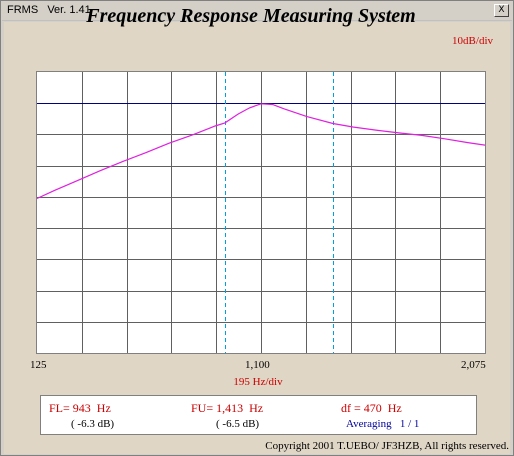 Image resolution: width=514 pixels, height=456 pixels. I want to click on y-scale-label: 10dB/div, so click(472, 41).